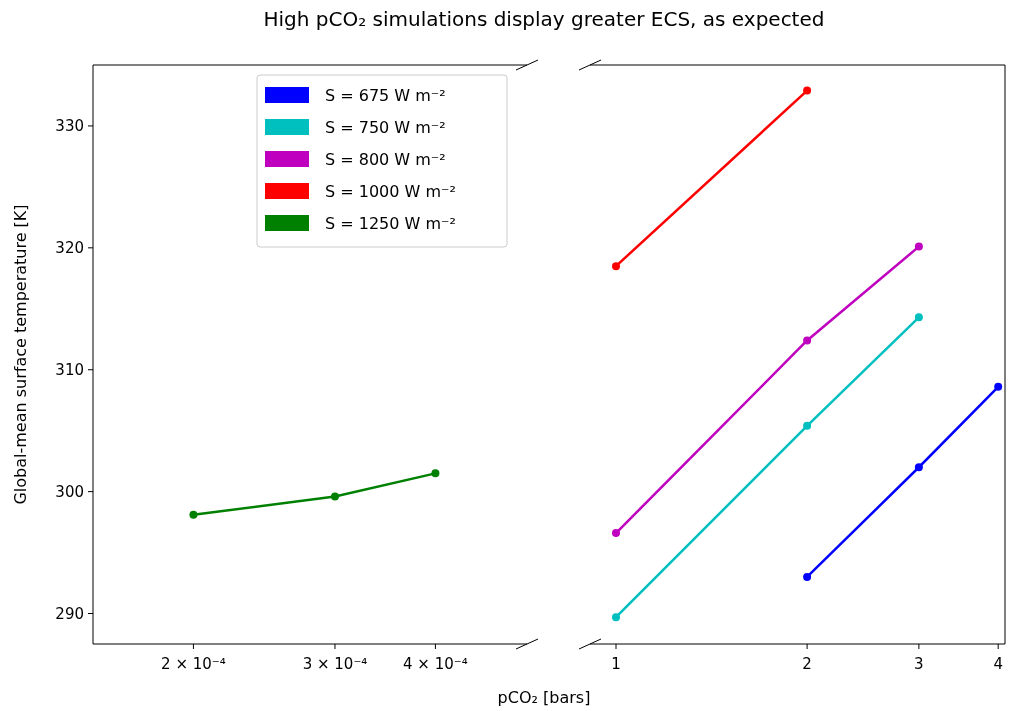  I want to click on y-axis-title: Global-mean surface temperature [K], so click(20, 354).